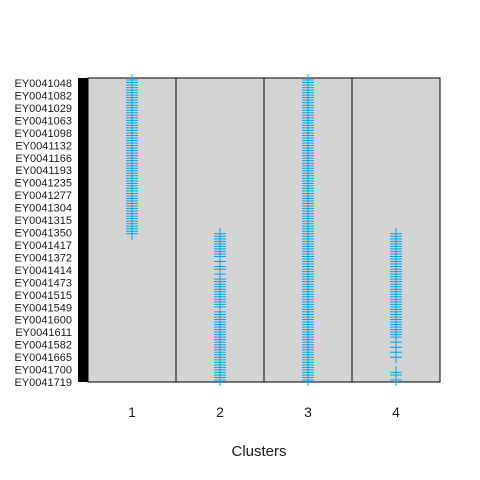 The image size is (480, 480). I want to click on y-tick-label: EY0041082, so click(44, 96).